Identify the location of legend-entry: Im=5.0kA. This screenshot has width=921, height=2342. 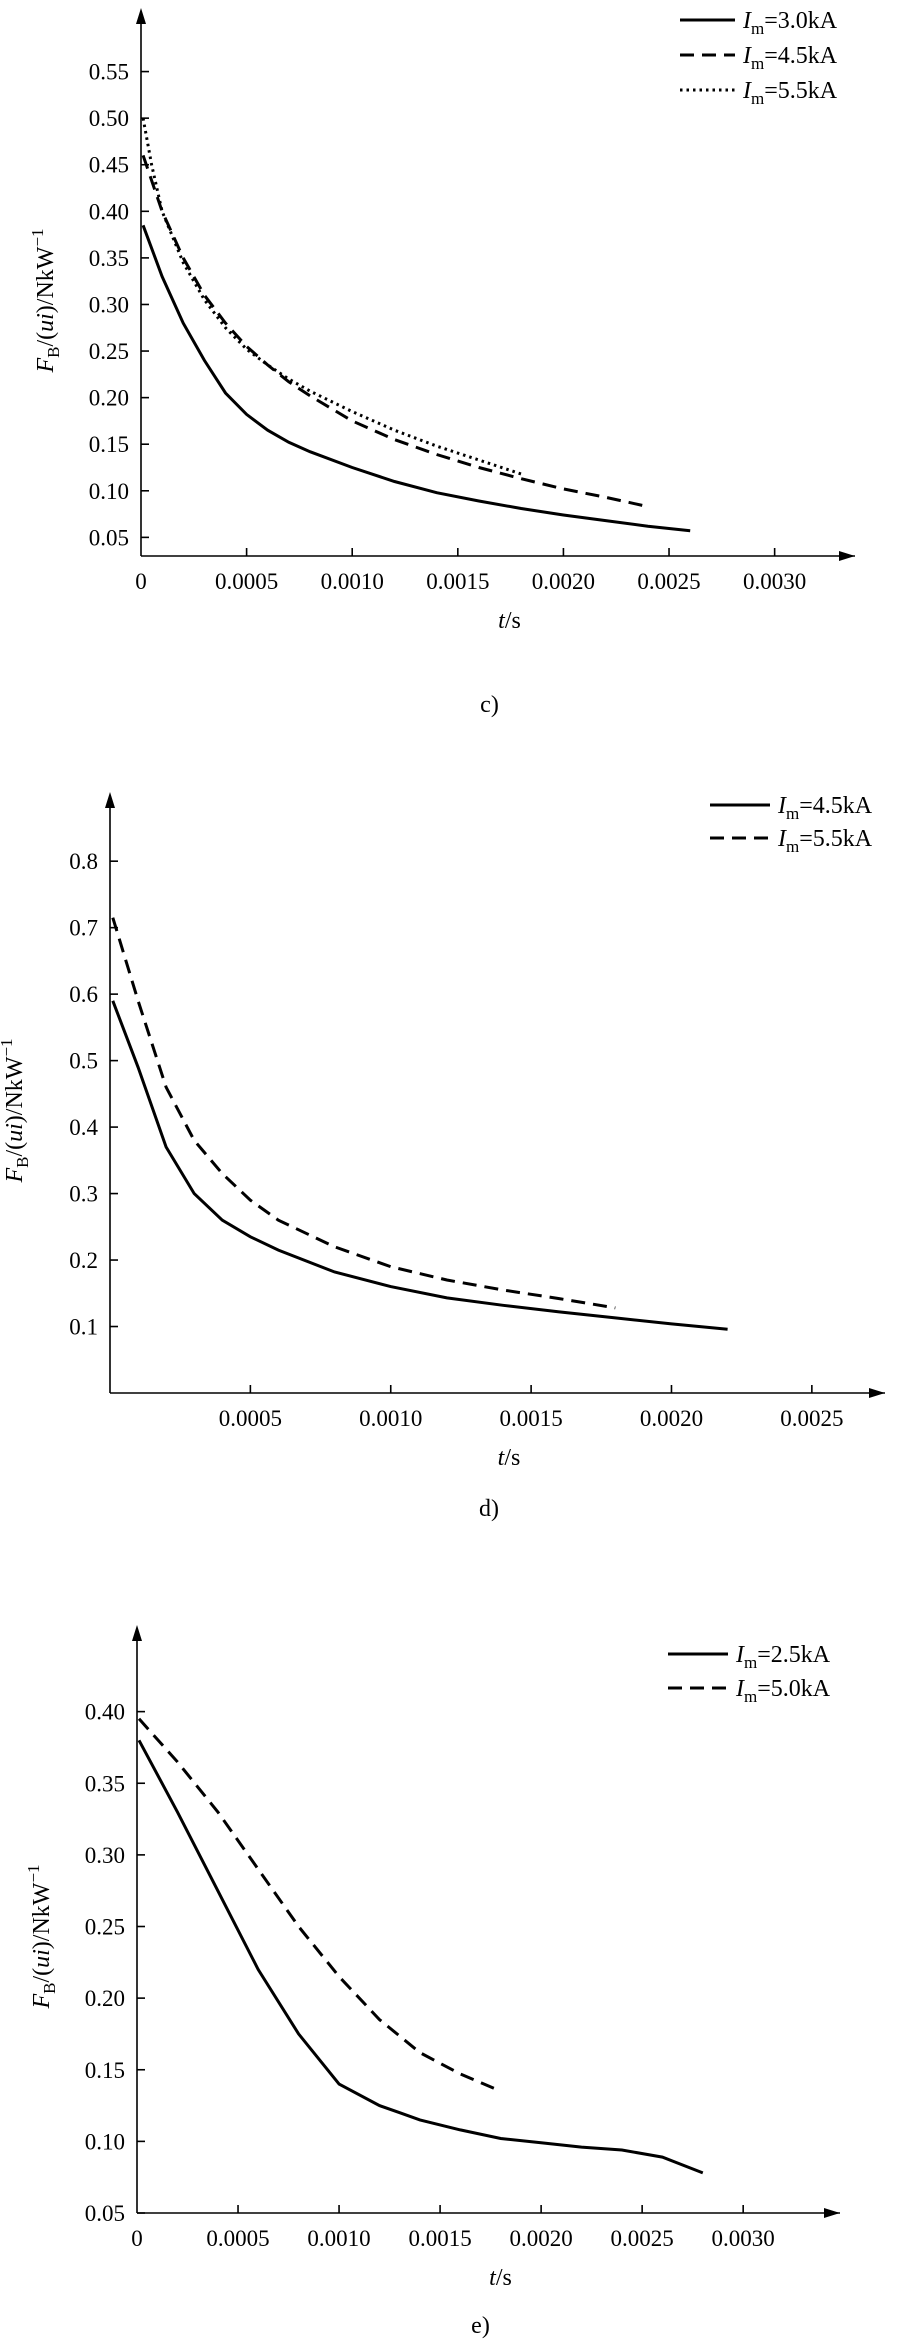
(783, 1691).